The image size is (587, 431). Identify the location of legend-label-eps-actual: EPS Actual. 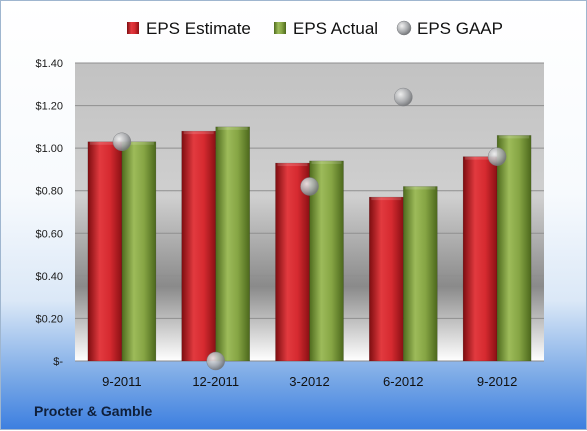
(335, 28).